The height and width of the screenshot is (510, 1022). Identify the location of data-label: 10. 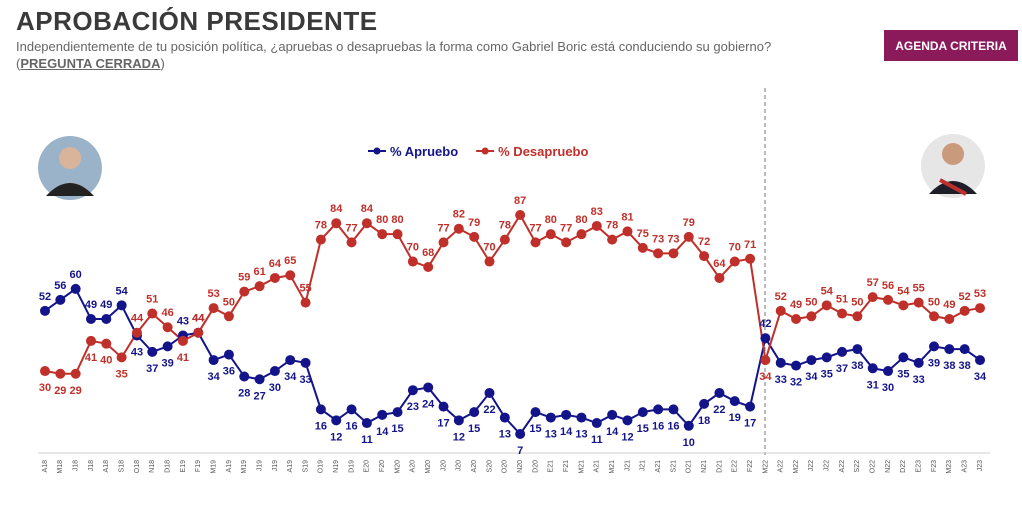
(689, 443).